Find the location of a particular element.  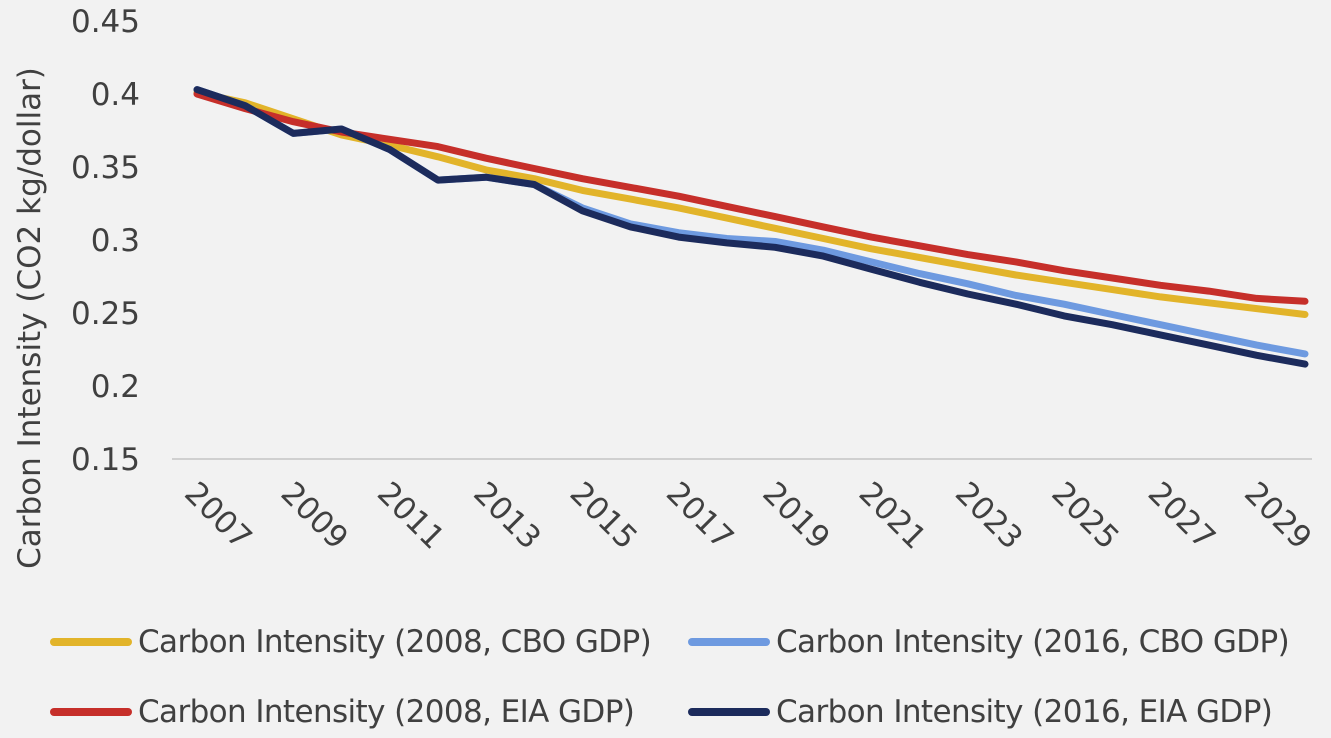

y-axis-ticks: 0.15 0.2 0.25 0.3 0.35 0.4 0.45 is located at coordinates (105, 241).